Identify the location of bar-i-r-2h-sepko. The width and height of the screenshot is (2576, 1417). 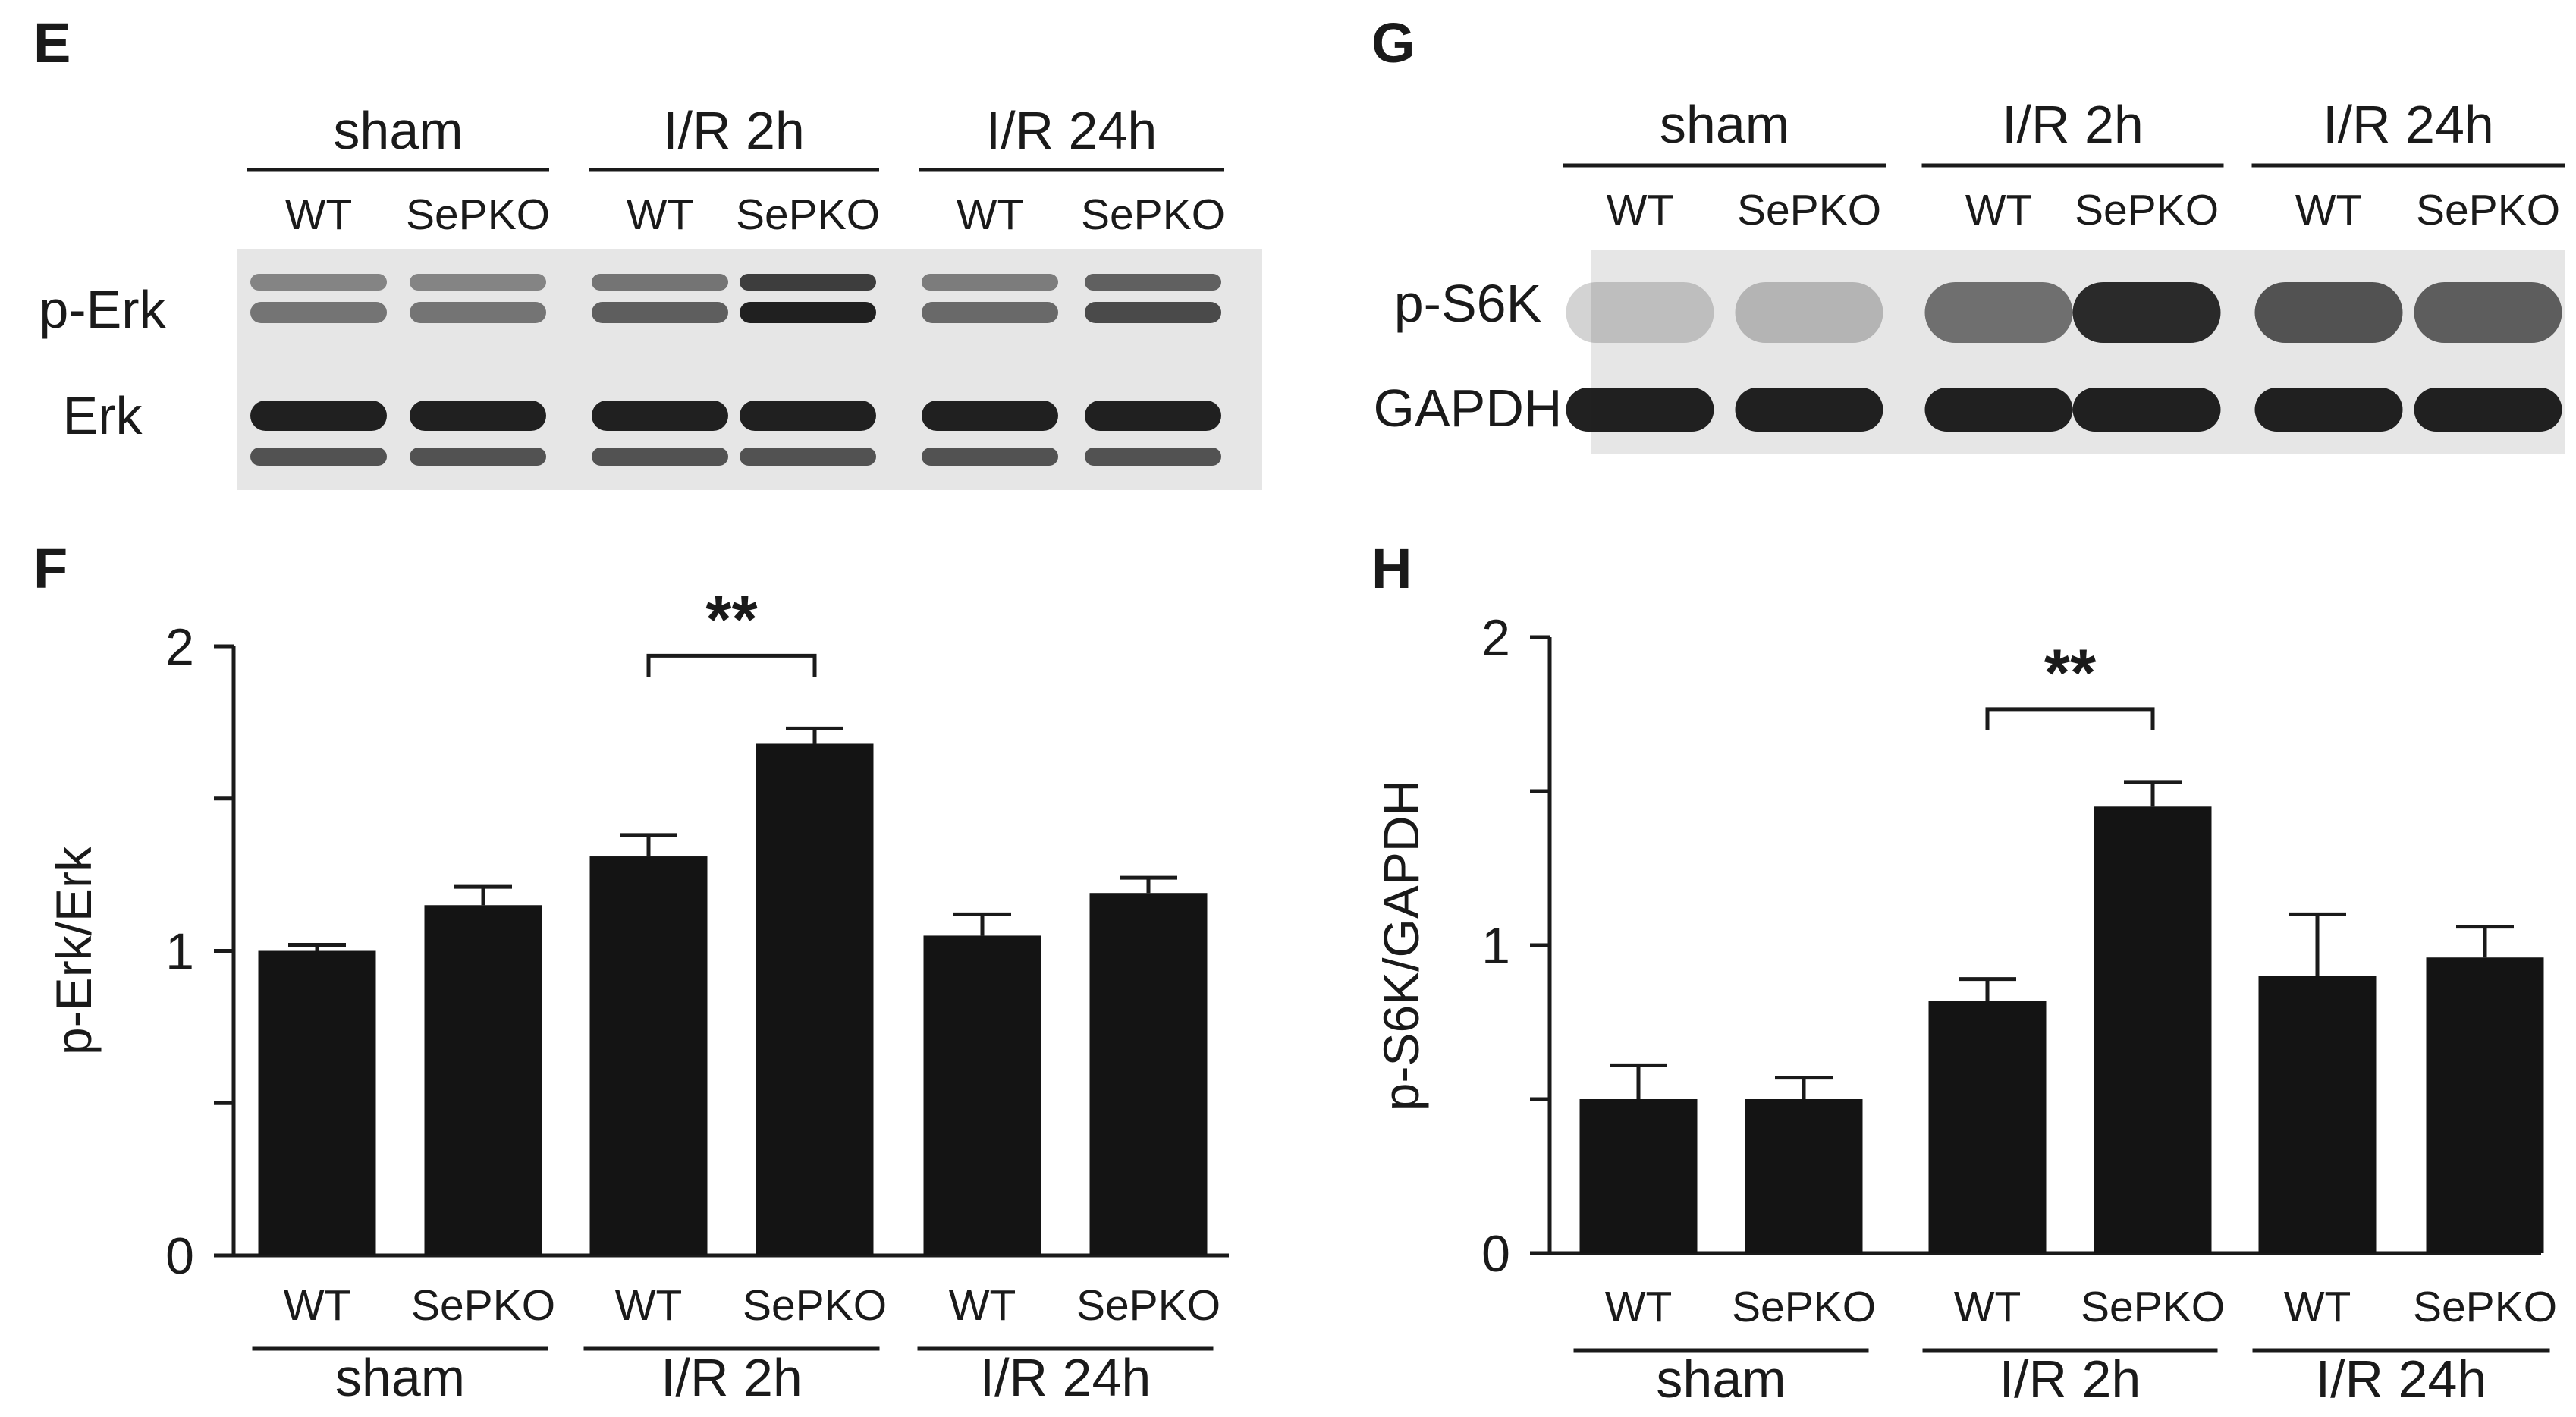
(815, 999).